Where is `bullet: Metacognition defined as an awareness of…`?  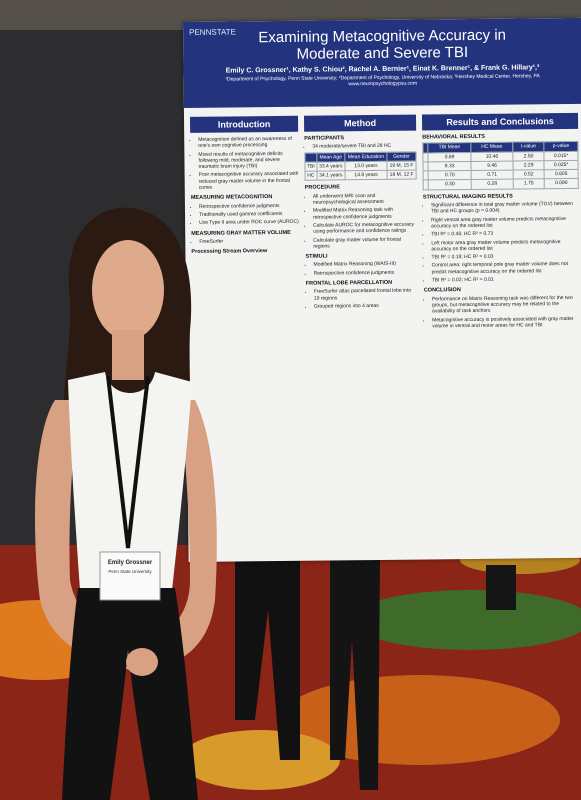
bullet: Metacognition defined as an awareness of… is located at coordinates (248, 143).